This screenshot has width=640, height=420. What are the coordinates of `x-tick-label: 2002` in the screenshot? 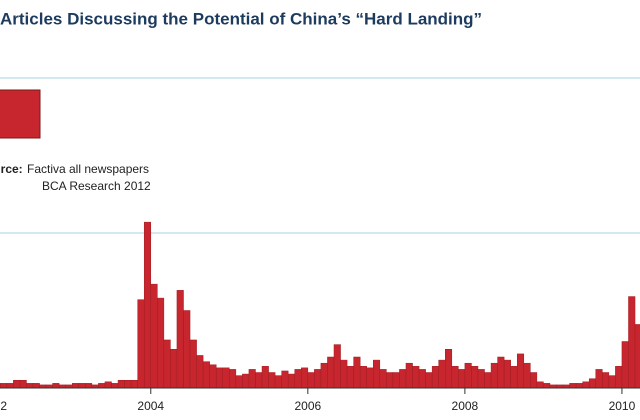 It's located at (3, 406).